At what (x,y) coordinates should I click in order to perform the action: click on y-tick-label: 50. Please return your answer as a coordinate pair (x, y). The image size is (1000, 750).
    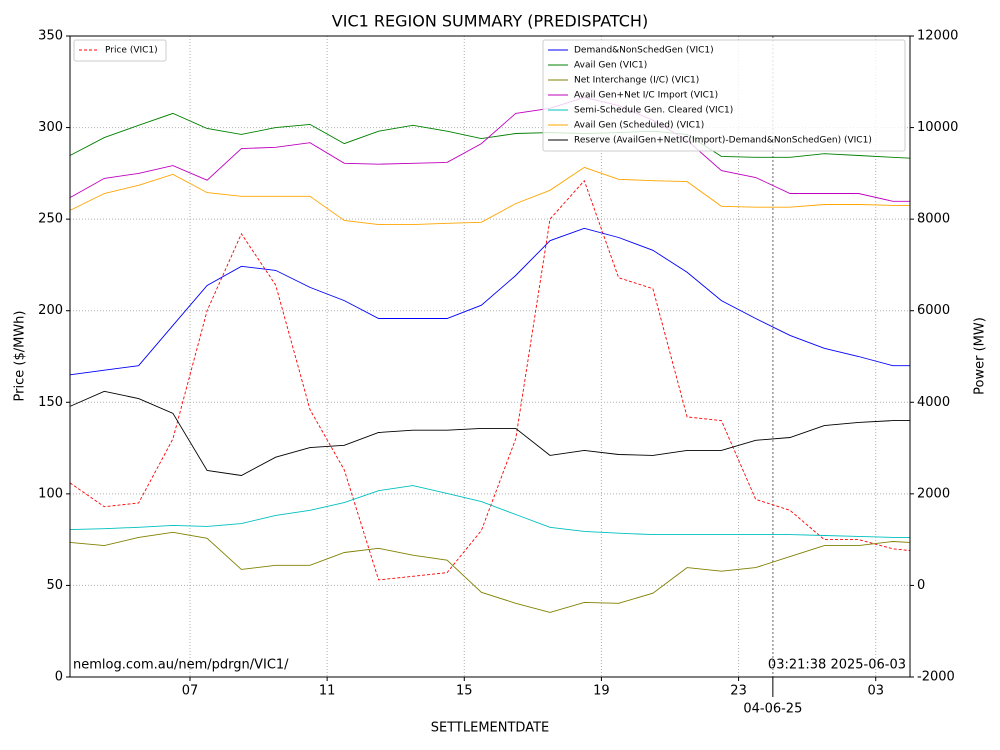
    Looking at the image, I should click on (54, 585).